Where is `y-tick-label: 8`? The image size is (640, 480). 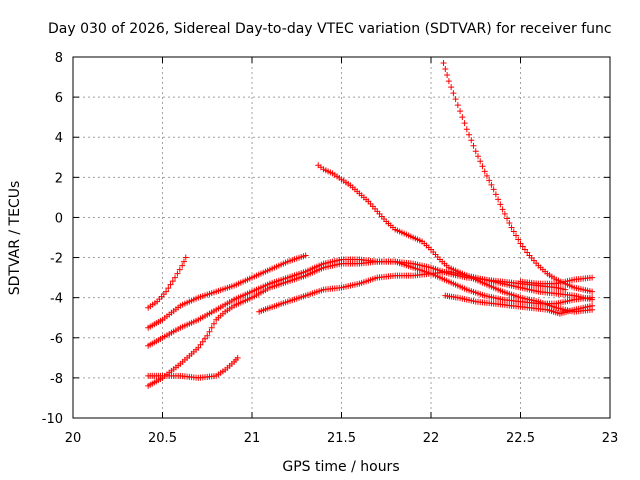 y-tick-label: 8 is located at coordinates (59, 58).